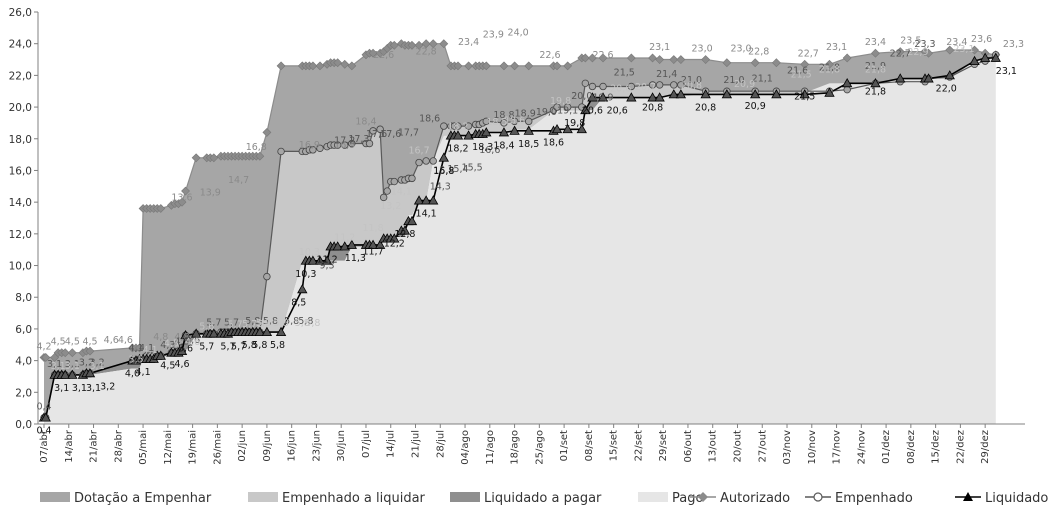 The image size is (1053, 512). I want to click on x-tick-label: 21/abr, so click(94, 446).